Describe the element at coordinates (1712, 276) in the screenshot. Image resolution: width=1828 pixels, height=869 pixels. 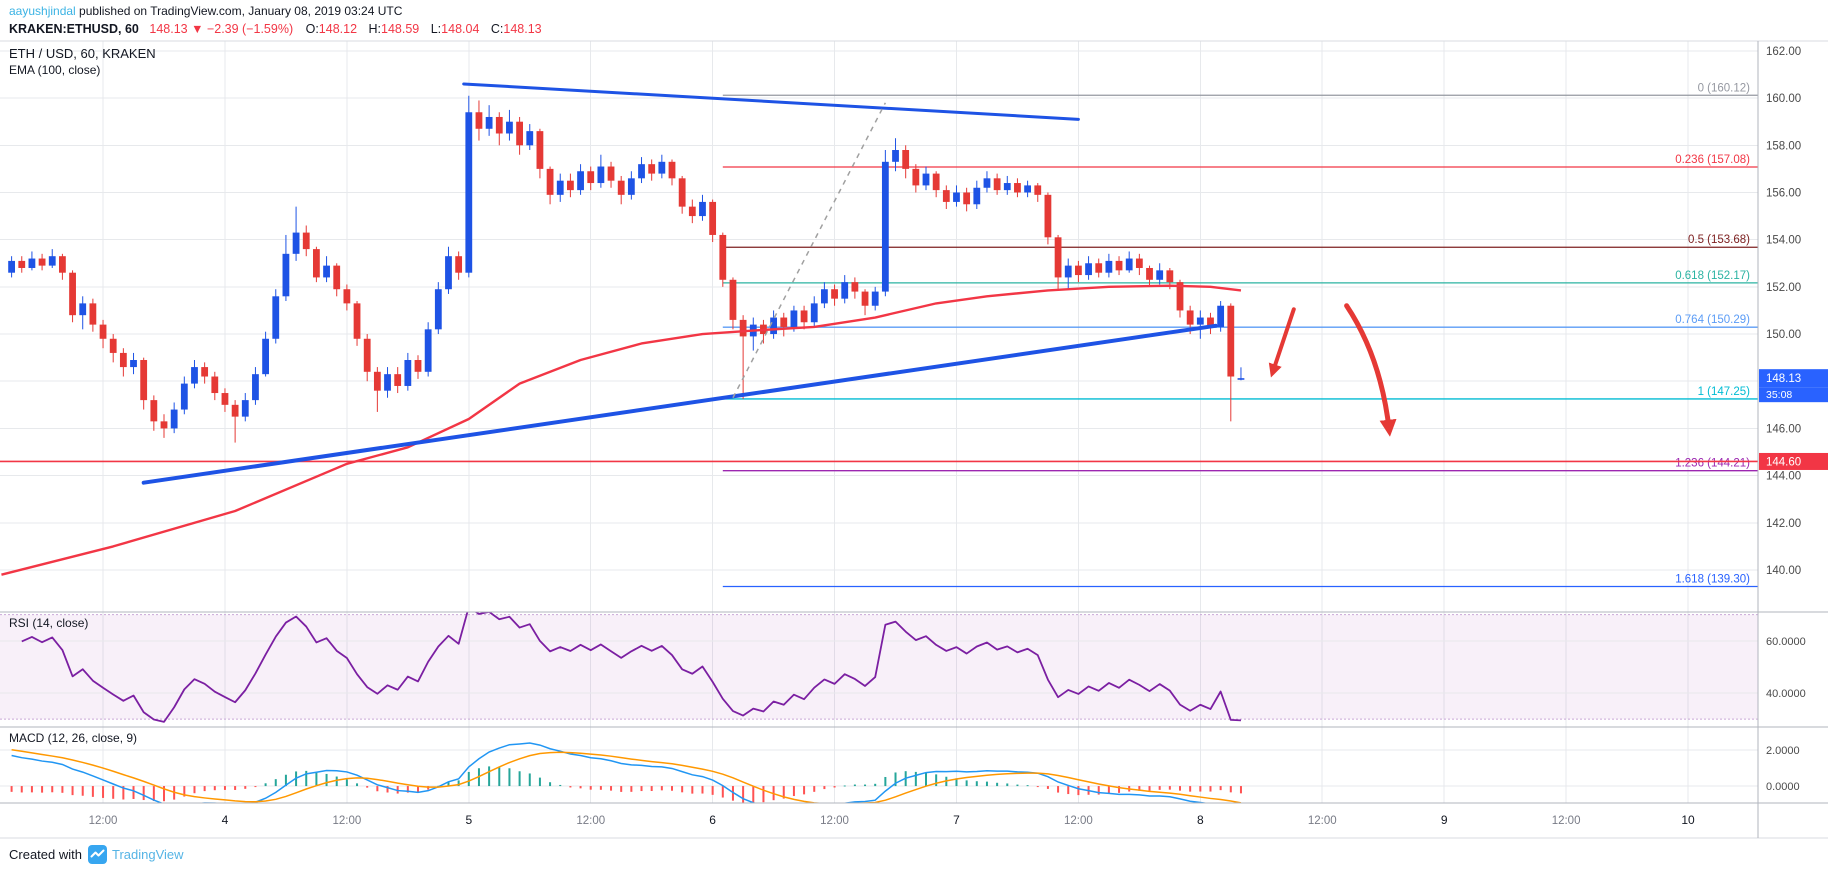
I see `fib-label: 0.618 (152.17)` at that location.